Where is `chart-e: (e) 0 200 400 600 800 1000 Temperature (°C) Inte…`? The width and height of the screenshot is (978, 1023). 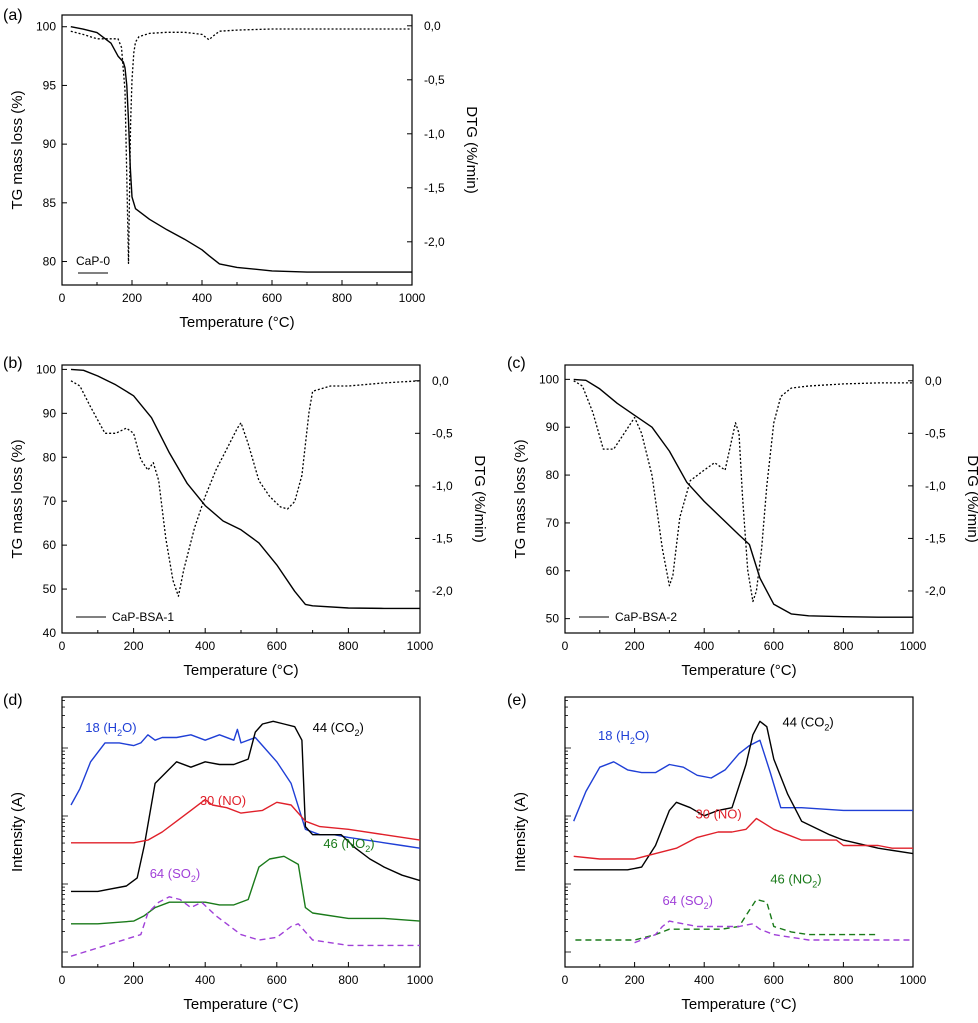 chart-e: (e) 0 200 400 600 800 1000 Temperature (°C) Inte… is located at coordinates (717, 852).